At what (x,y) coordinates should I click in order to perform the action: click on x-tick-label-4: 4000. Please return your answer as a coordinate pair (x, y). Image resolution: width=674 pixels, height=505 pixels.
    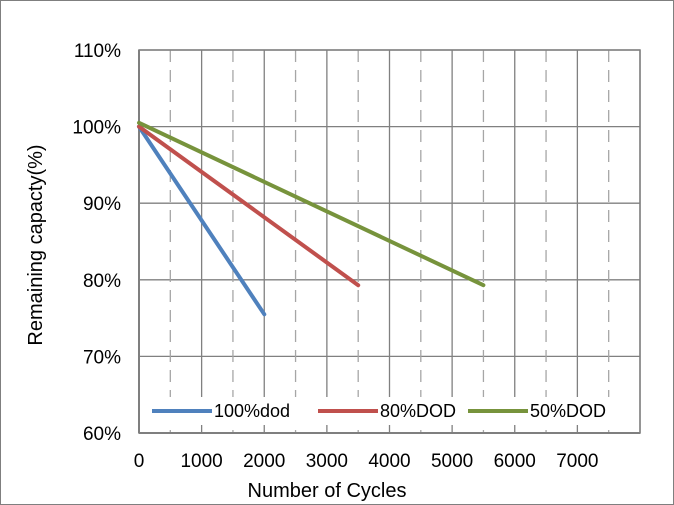
    Looking at the image, I should click on (389, 461).